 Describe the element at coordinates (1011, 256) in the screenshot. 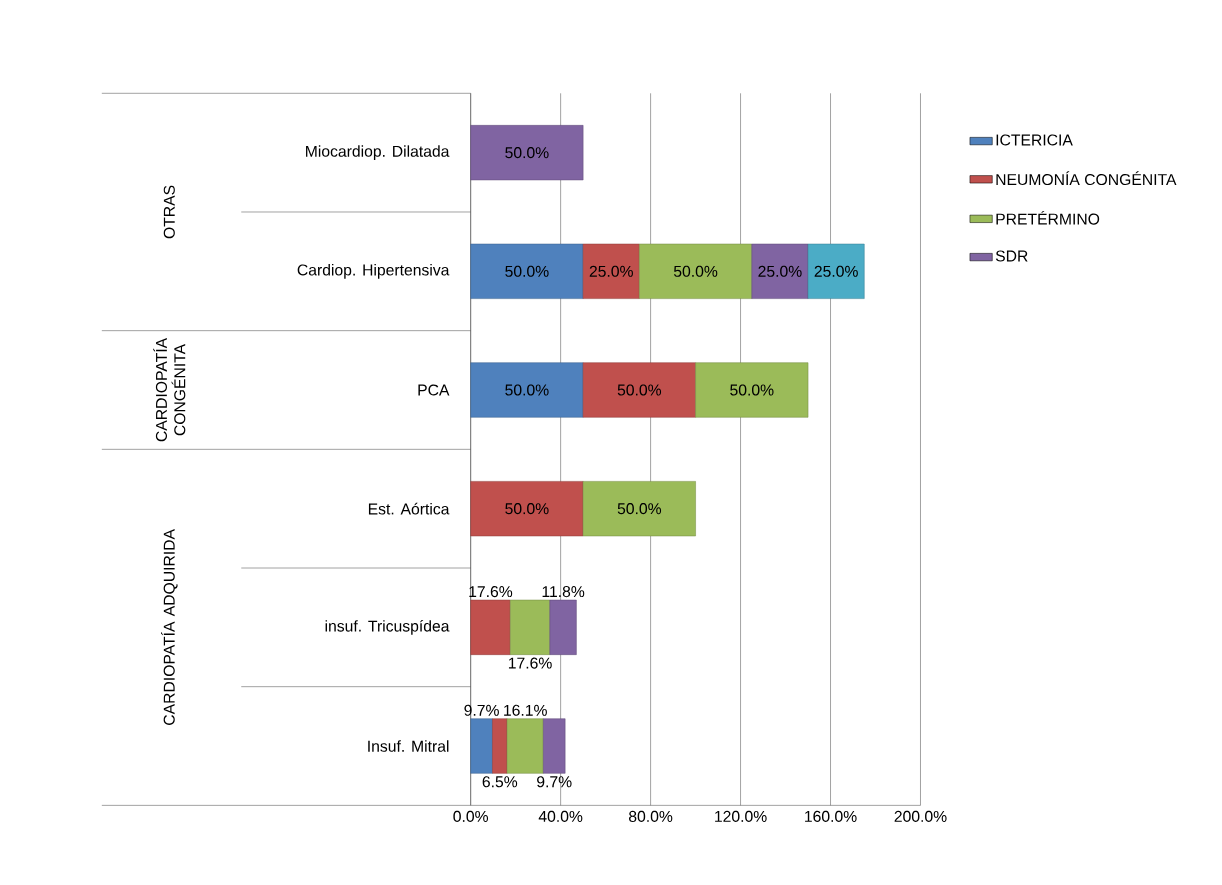

I see `legend-label: SDR` at that location.